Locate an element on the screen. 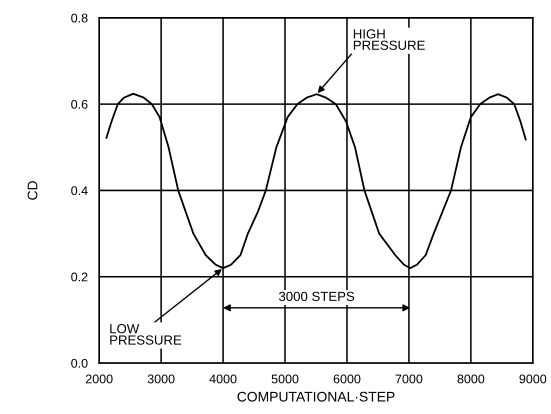 The width and height of the screenshot is (551, 414). y-tick-label: 0.0 is located at coordinates (79, 363).